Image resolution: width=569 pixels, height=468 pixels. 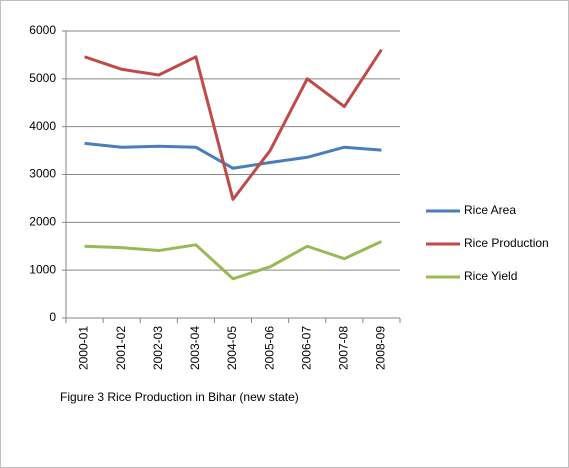 I want to click on y-tick-label: 5000, so click(x=42, y=78).